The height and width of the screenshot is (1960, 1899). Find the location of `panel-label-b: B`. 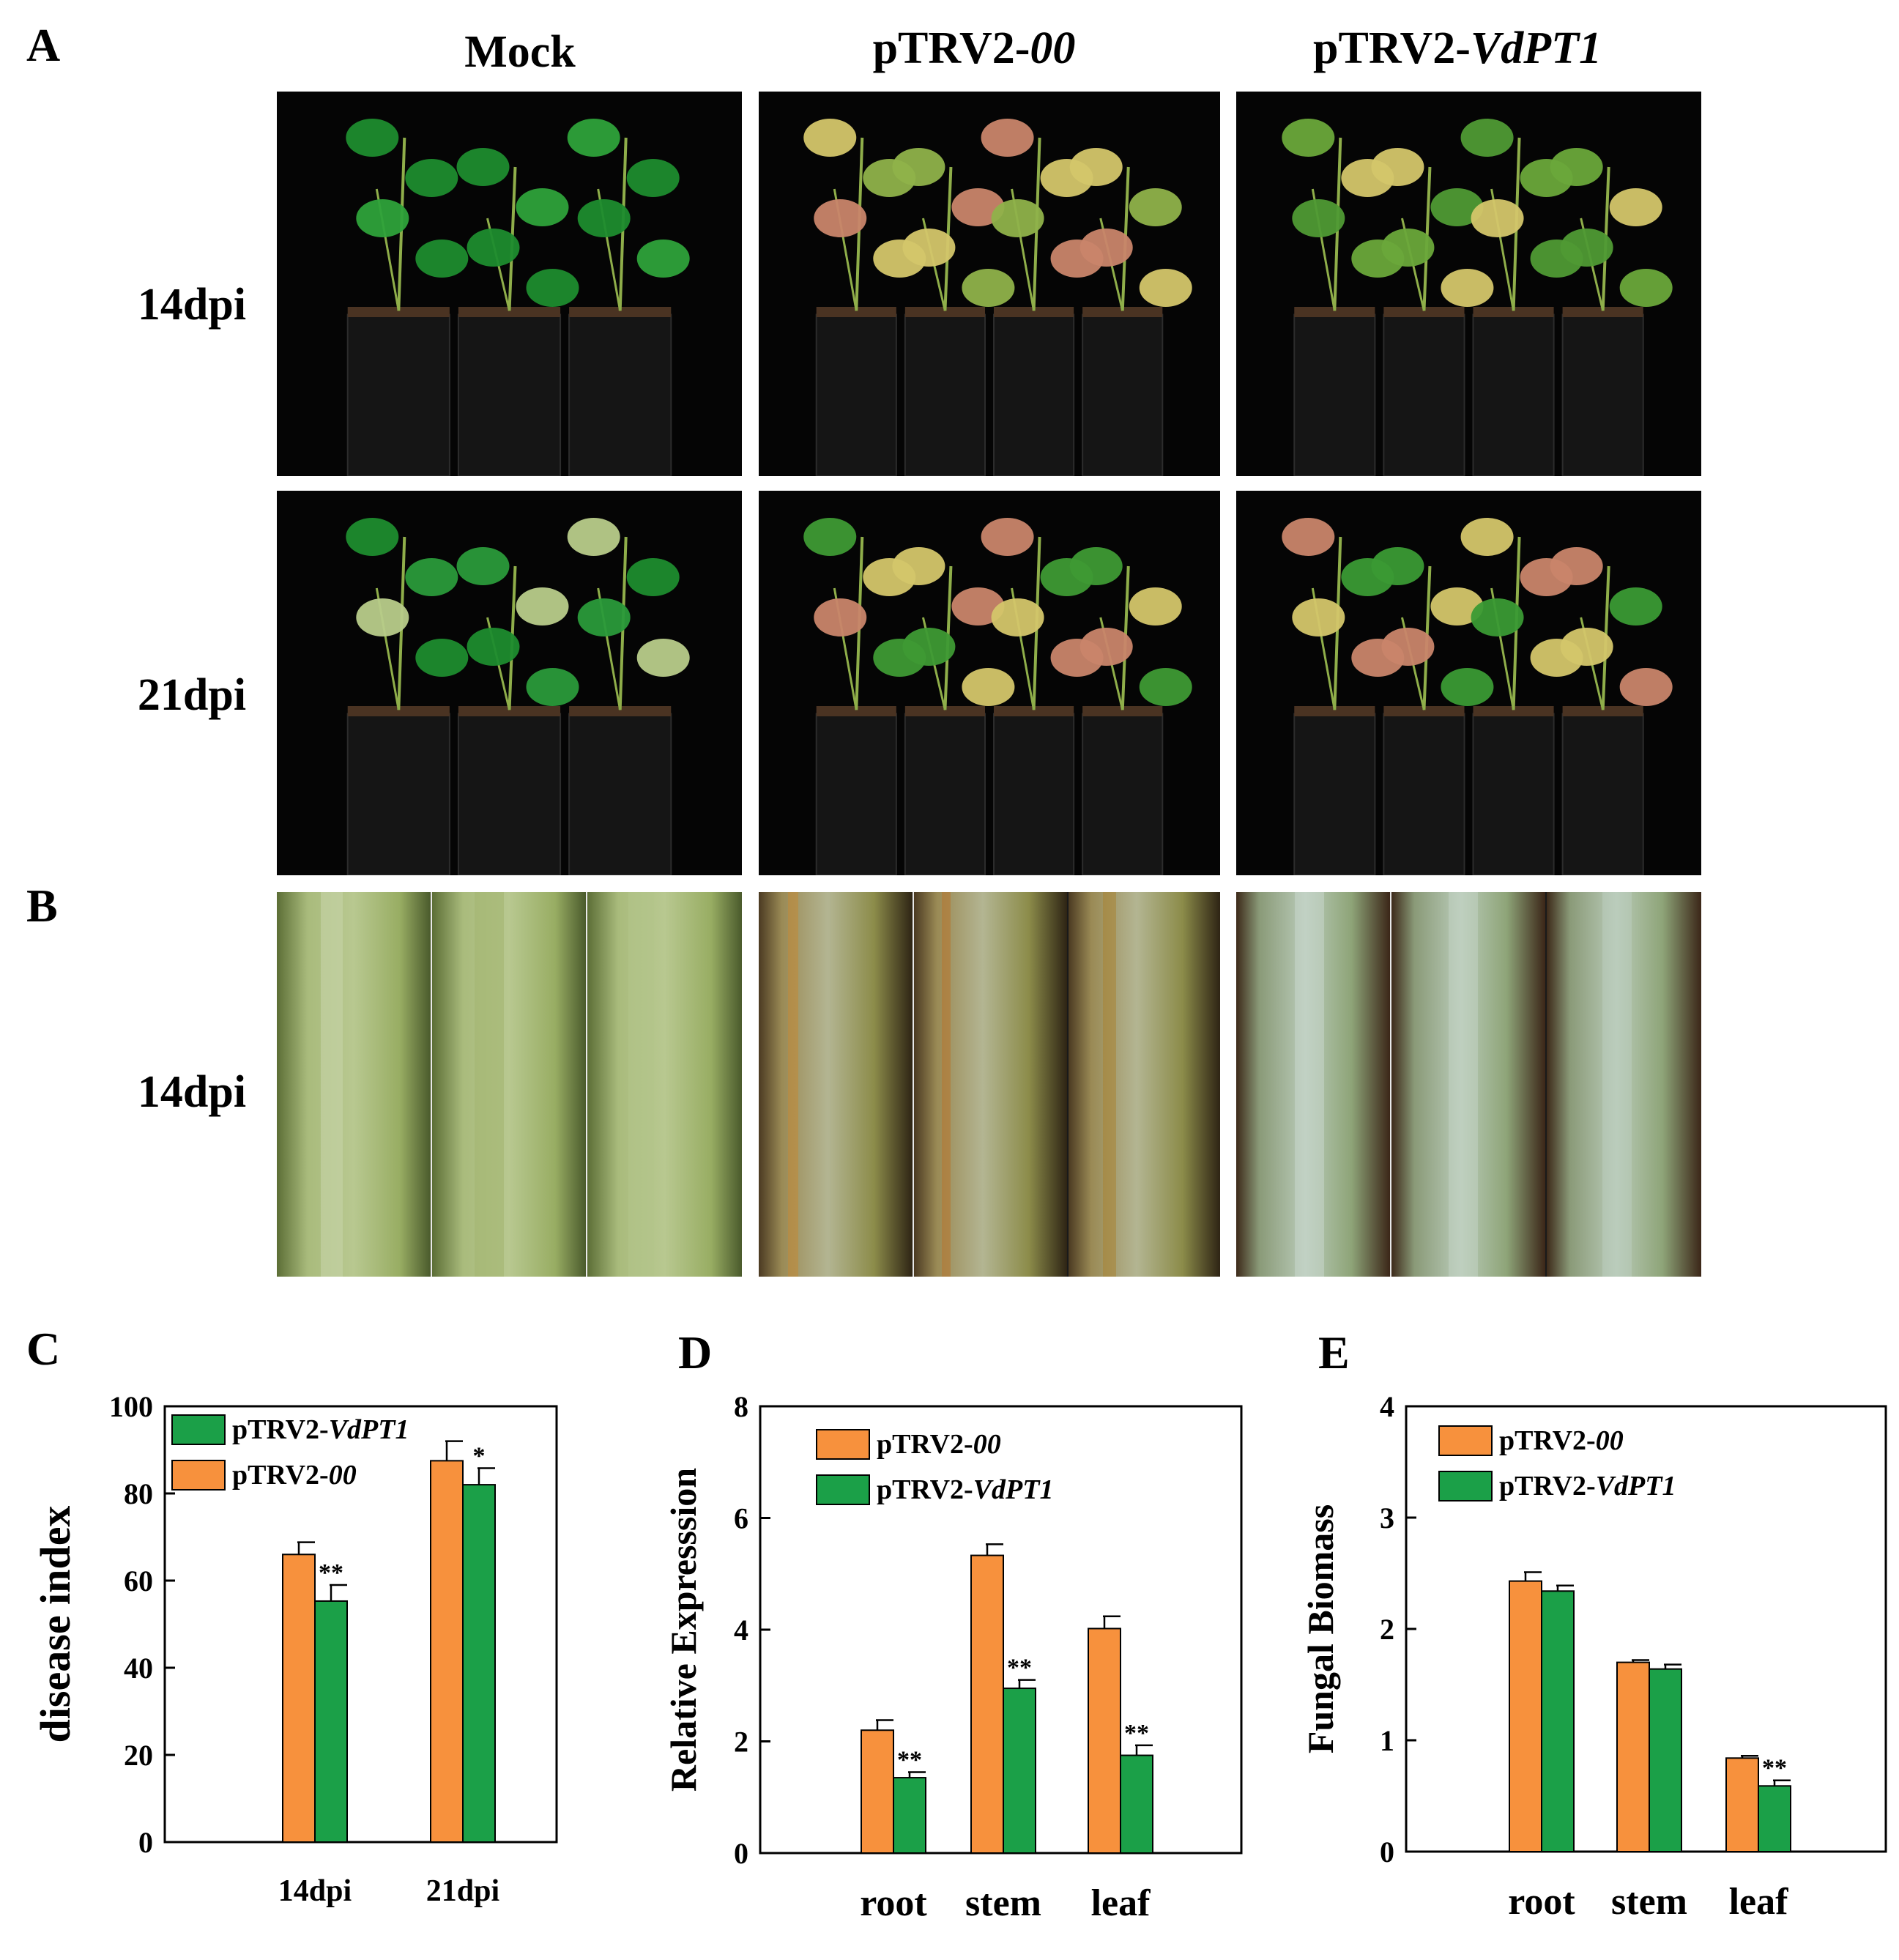

panel-label-b: B is located at coordinates (42, 906).